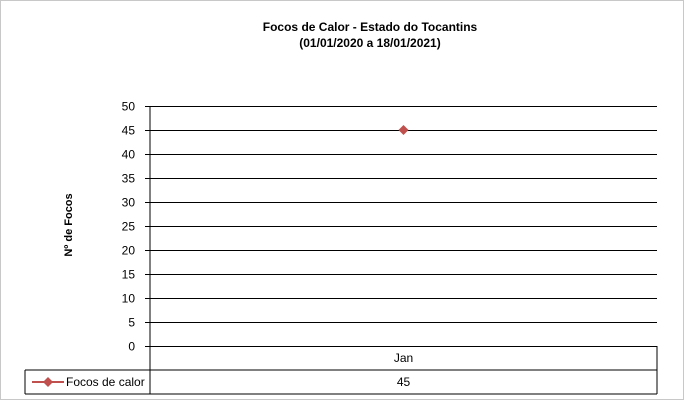  Describe the element at coordinates (129, 251) in the screenshot. I see `y-tick-label: 20` at that location.